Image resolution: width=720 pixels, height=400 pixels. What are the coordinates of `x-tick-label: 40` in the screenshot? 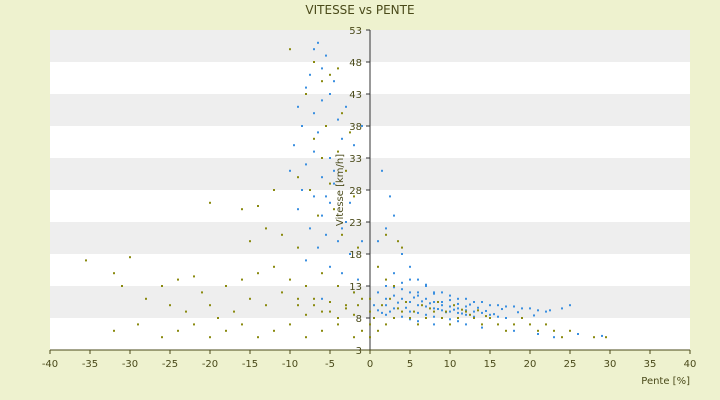 It's located at (690, 364).